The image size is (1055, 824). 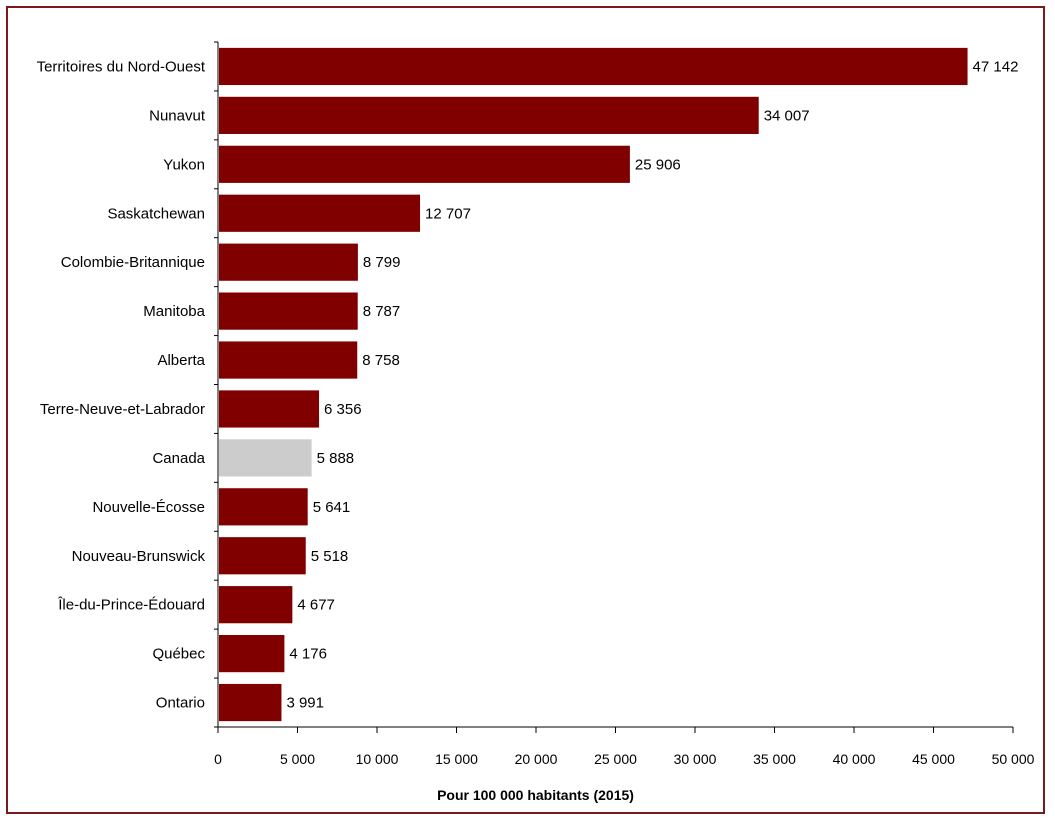 I want to click on category-label: Nouveau-Brunswick, so click(x=139, y=556).